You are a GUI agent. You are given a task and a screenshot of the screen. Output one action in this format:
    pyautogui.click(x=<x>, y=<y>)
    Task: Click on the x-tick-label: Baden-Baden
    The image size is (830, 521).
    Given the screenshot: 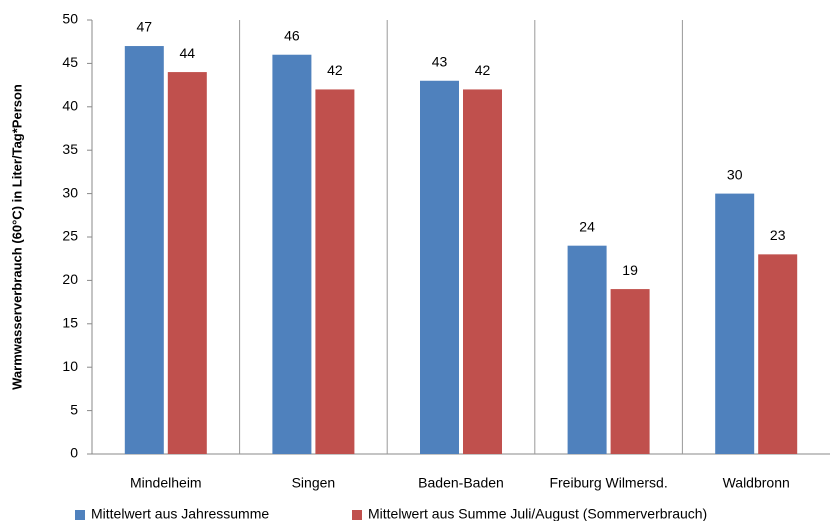 What is the action you would take?
    pyautogui.click(x=461, y=483)
    